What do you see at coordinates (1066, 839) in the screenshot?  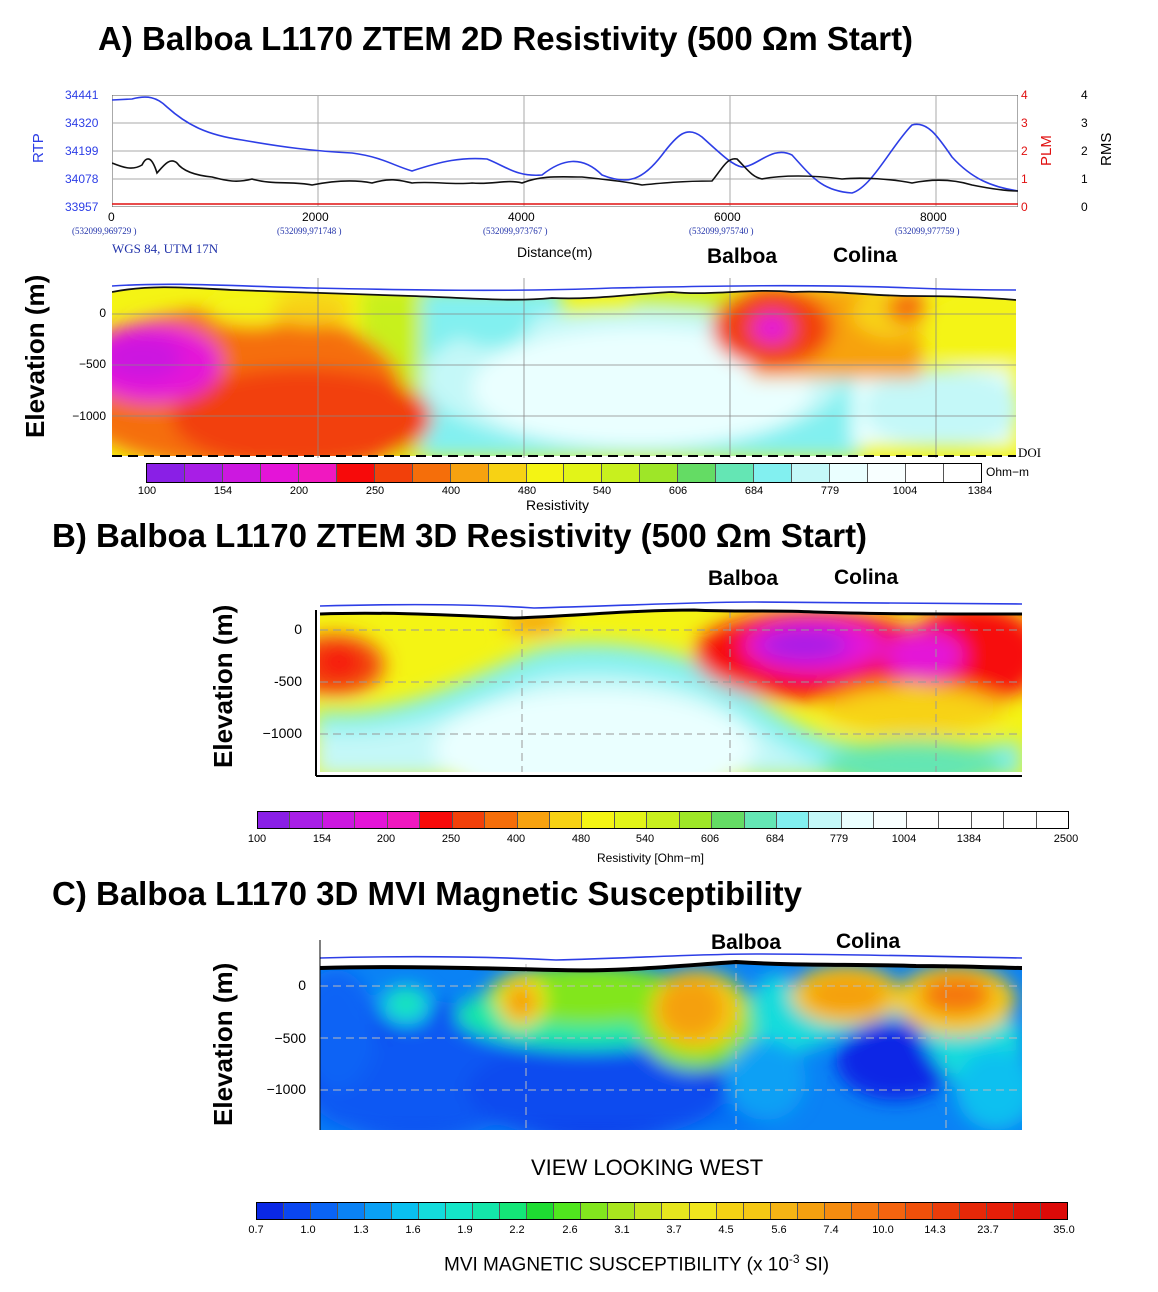 I see `cb-b-tick-12: 2500` at bounding box center [1066, 839].